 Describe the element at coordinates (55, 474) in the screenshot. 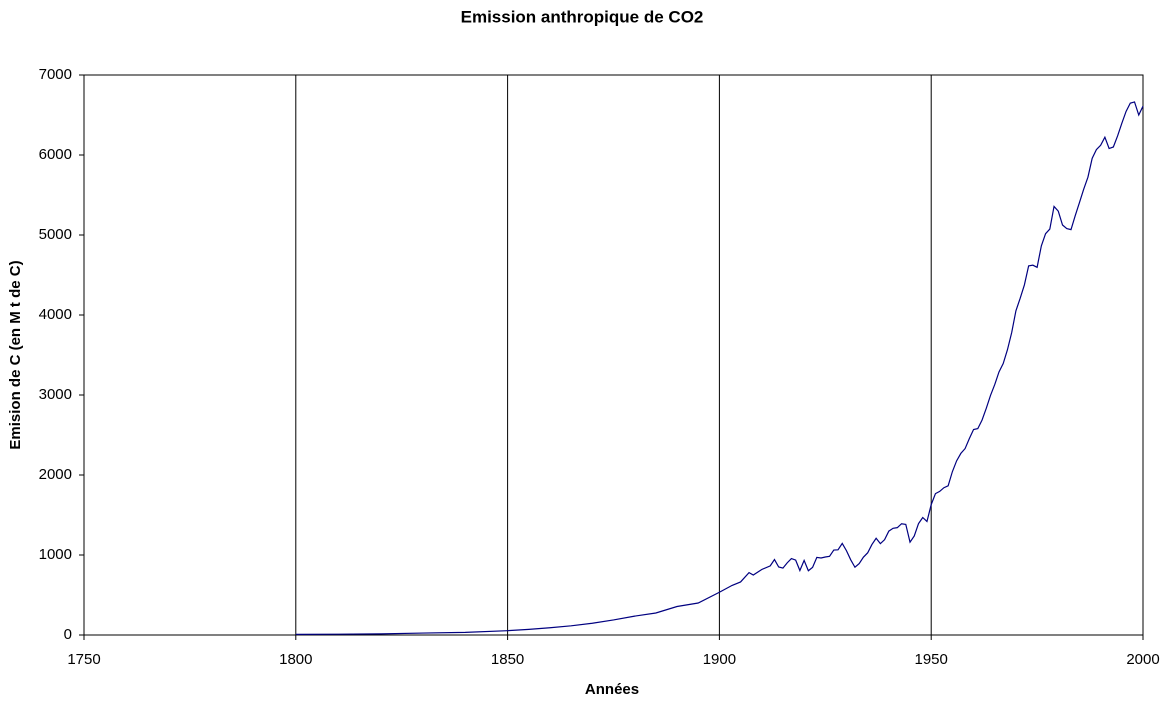

I see `y-tick-label: 2000` at that location.